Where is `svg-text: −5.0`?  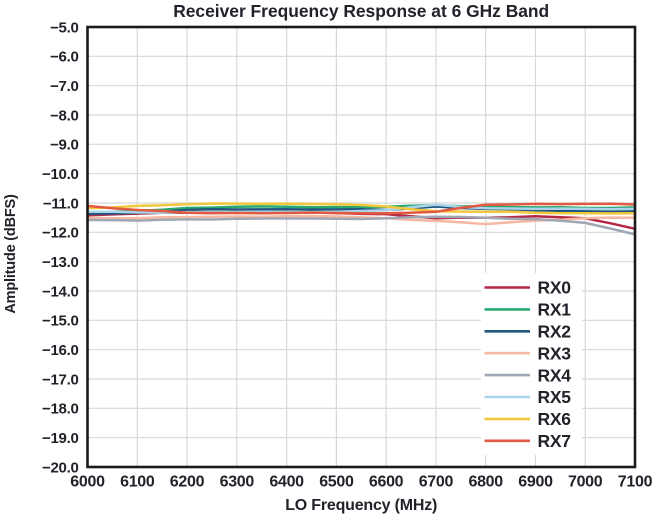 svg-text: −5.0 is located at coordinates (64, 27).